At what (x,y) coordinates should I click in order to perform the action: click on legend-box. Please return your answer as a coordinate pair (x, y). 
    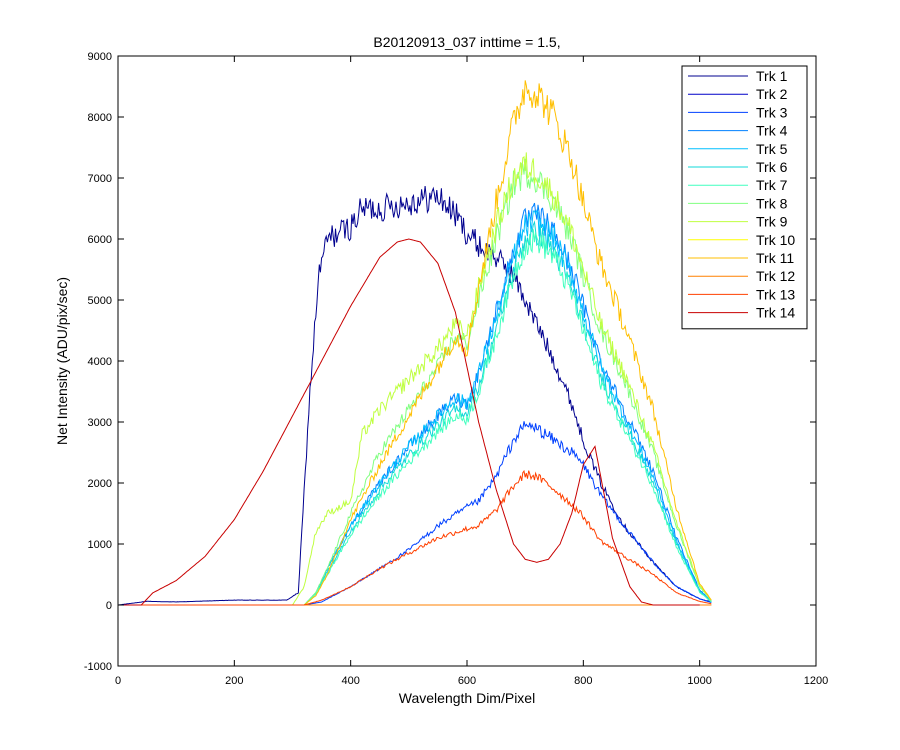
    Looking at the image, I should click on (744, 197).